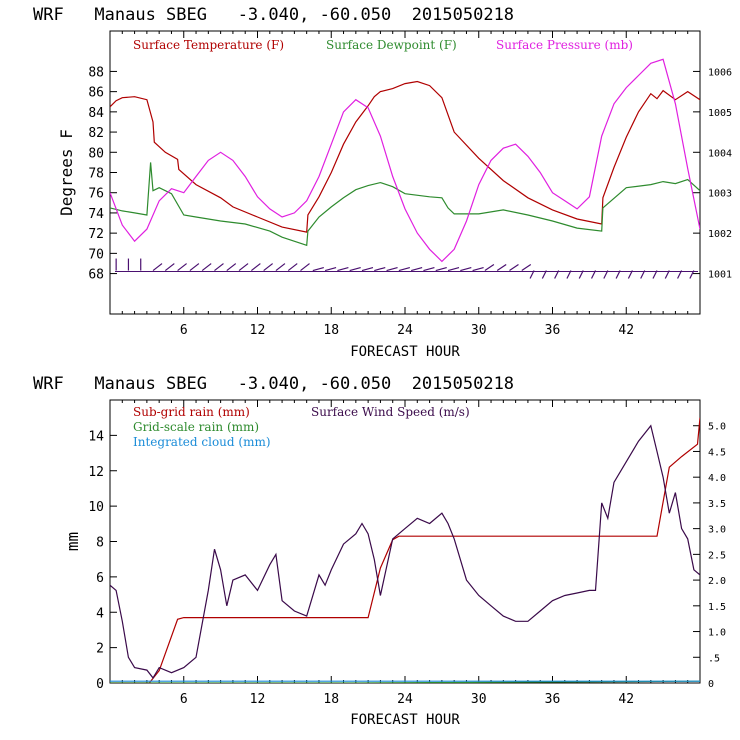 The height and width of the screenshot is (740, 740). I want to click on y2-tick-label: 5.0, so click(717, 427).